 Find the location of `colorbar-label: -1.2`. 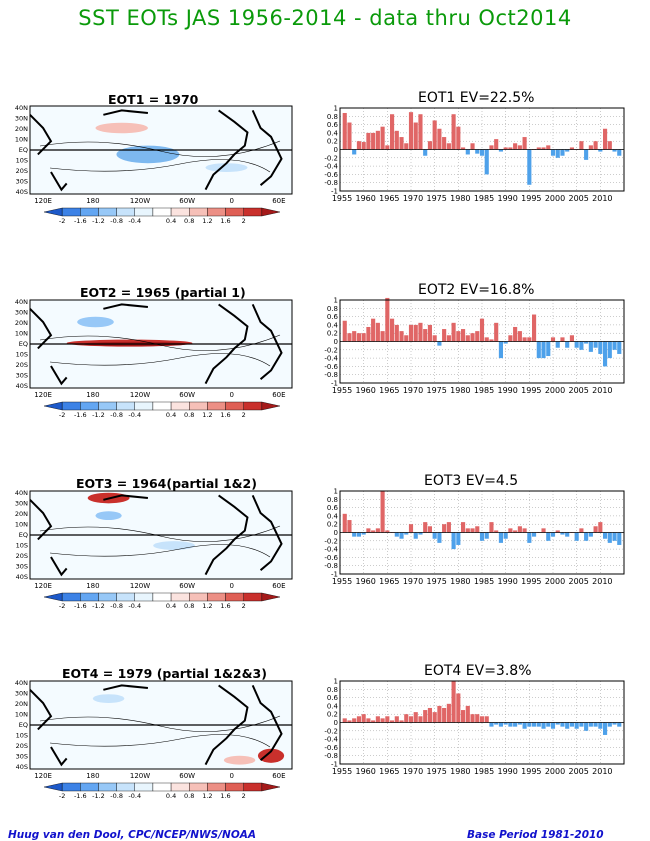

colorbar-label: -1.2 is located at coordinates (98, 796).